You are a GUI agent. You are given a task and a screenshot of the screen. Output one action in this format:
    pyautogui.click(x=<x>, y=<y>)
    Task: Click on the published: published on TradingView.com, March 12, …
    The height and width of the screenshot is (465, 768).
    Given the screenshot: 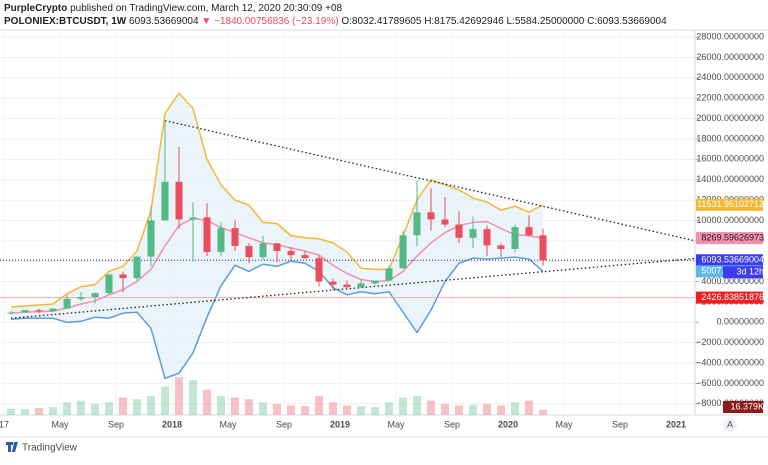 What is the action you would take?
    pyautogui.click(x=206, y=8)
    